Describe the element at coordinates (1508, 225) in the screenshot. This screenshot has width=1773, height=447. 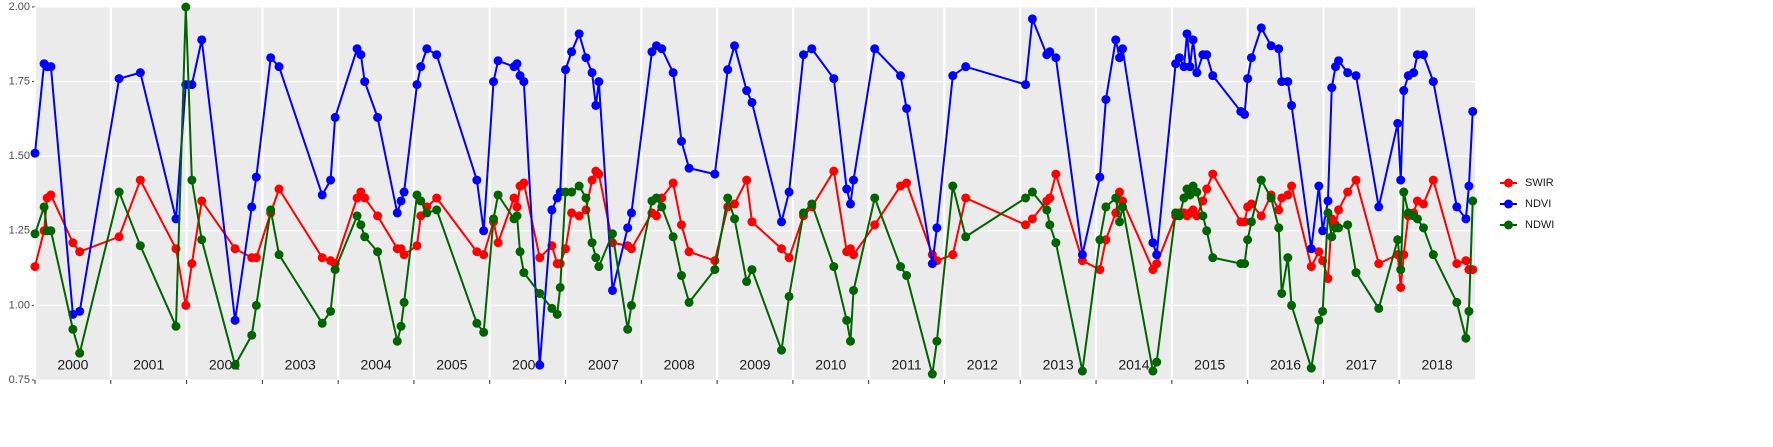
I see `legend-marker` at that location.